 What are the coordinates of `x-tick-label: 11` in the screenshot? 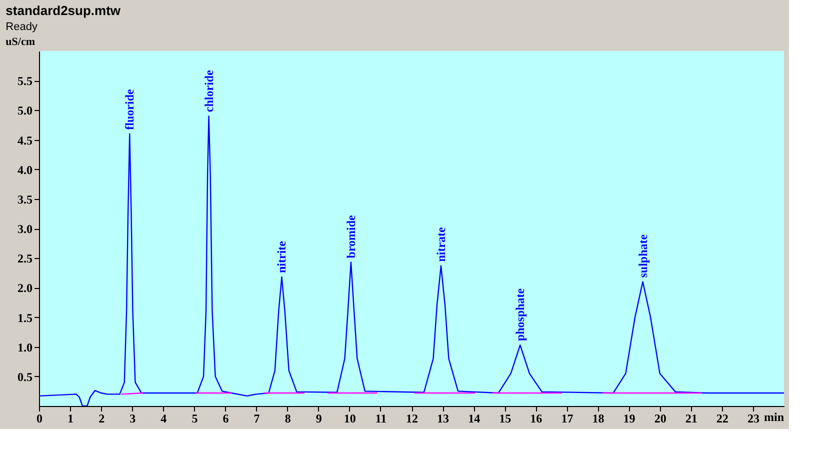 It's located at (381, 419).